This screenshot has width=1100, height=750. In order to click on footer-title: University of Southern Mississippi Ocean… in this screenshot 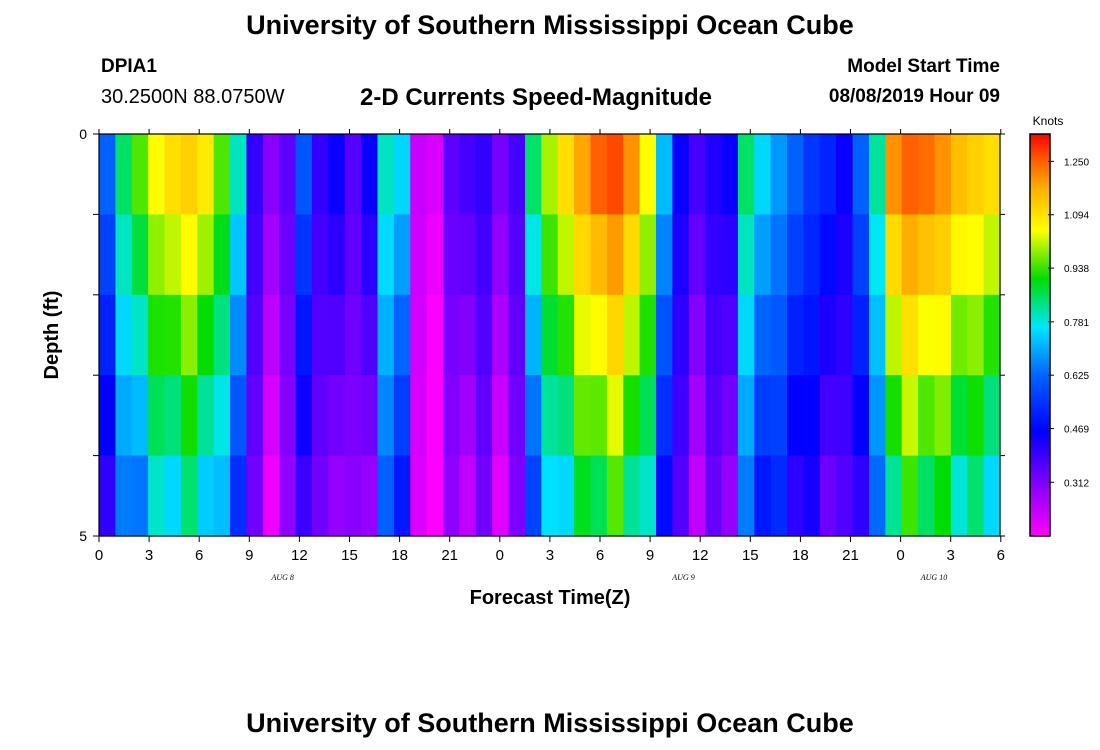, I will do `click(550, 723)`.